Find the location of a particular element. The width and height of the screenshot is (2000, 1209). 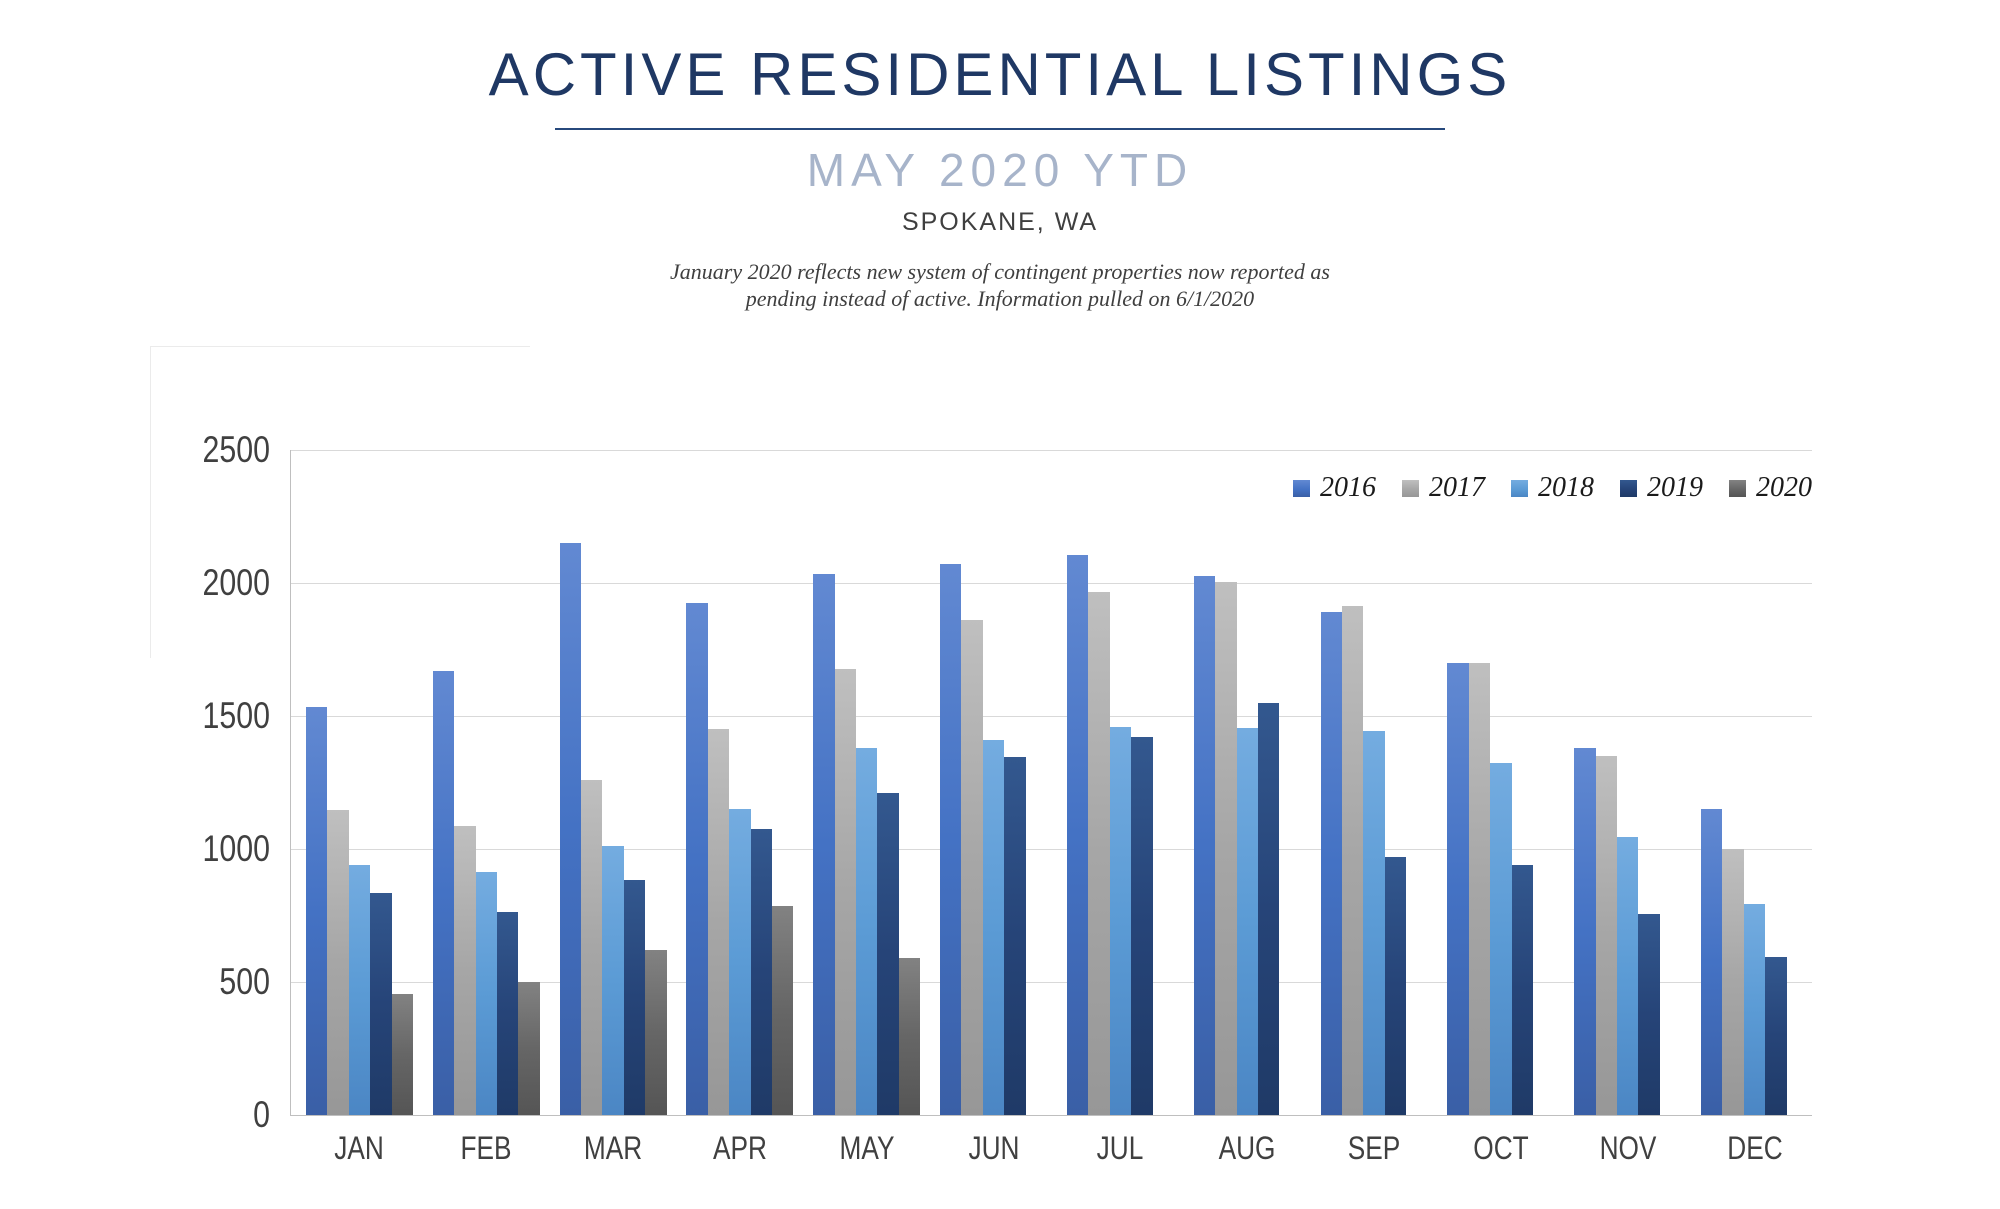

bar-2019-oct is located at coordinates (1522, 989).